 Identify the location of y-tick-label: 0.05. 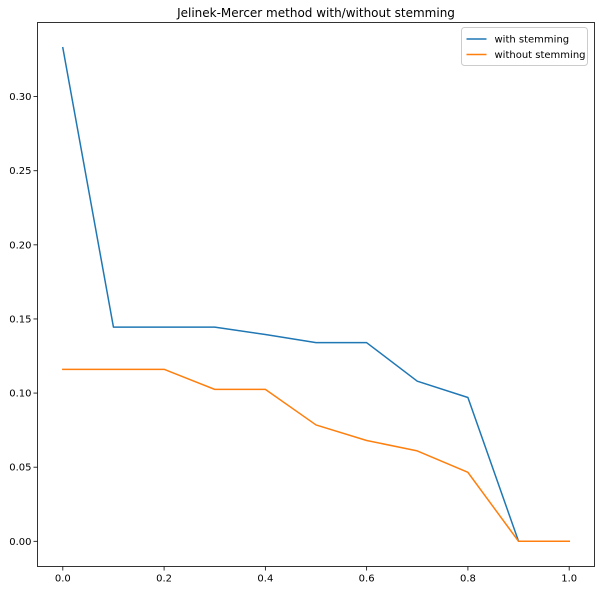
(20, 468).